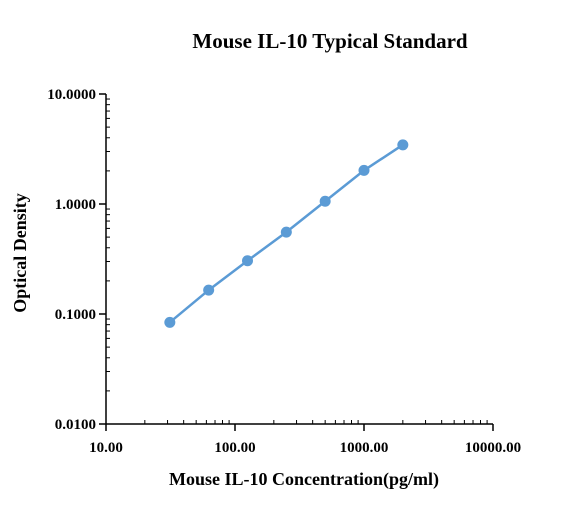 The height and width of the screenshot is (529, 570). What do you see at coordinates (330, 41) in the screenshot?
I see `chart-title: Mouse IL-10 Typical Standard` at bounding box center [330, 41].